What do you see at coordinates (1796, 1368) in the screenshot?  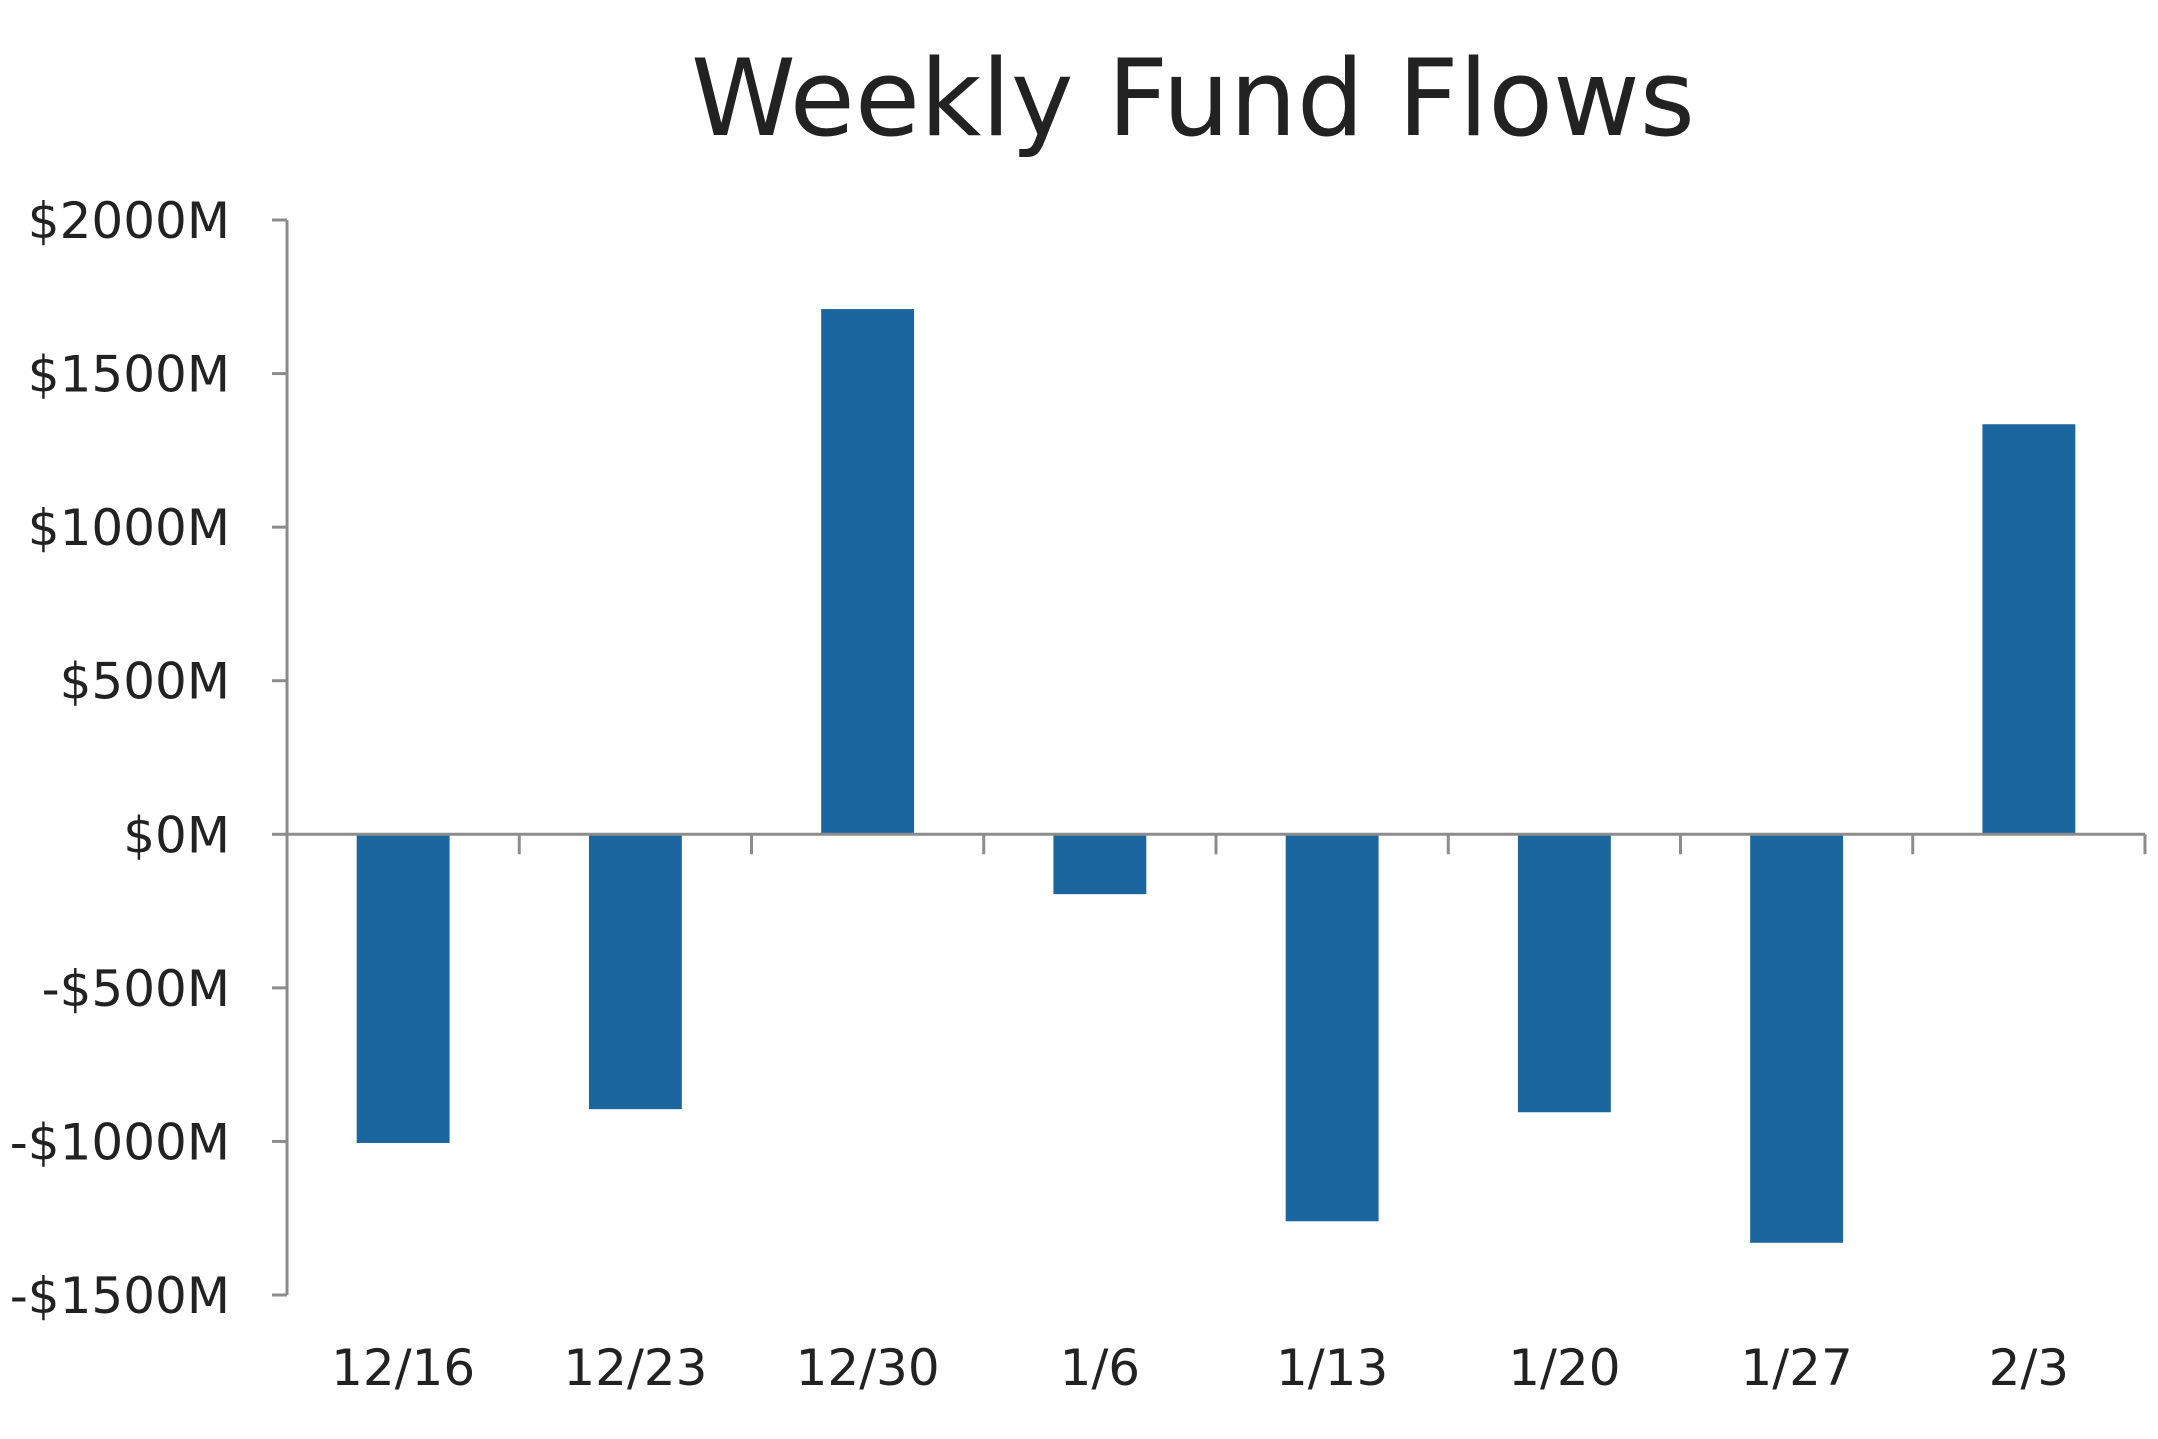 I see `x-tick-label: 1/27` at bounding box center [1796, 1368].